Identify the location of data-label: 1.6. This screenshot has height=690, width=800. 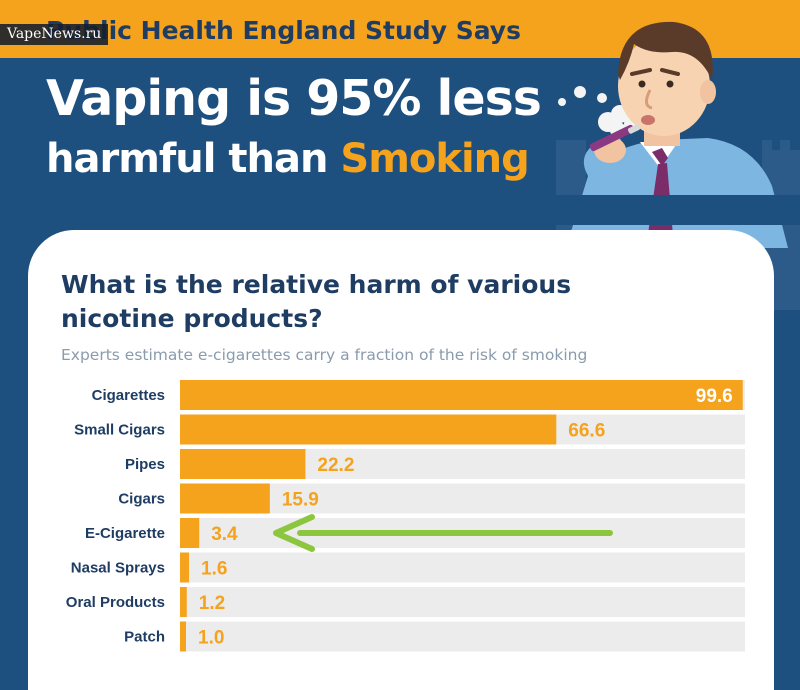
(214, 569).